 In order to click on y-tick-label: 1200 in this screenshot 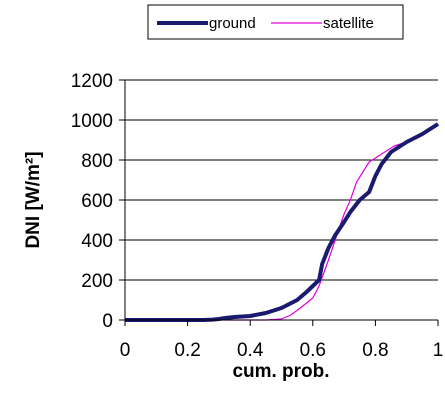, I will do `click(92, 81)`.